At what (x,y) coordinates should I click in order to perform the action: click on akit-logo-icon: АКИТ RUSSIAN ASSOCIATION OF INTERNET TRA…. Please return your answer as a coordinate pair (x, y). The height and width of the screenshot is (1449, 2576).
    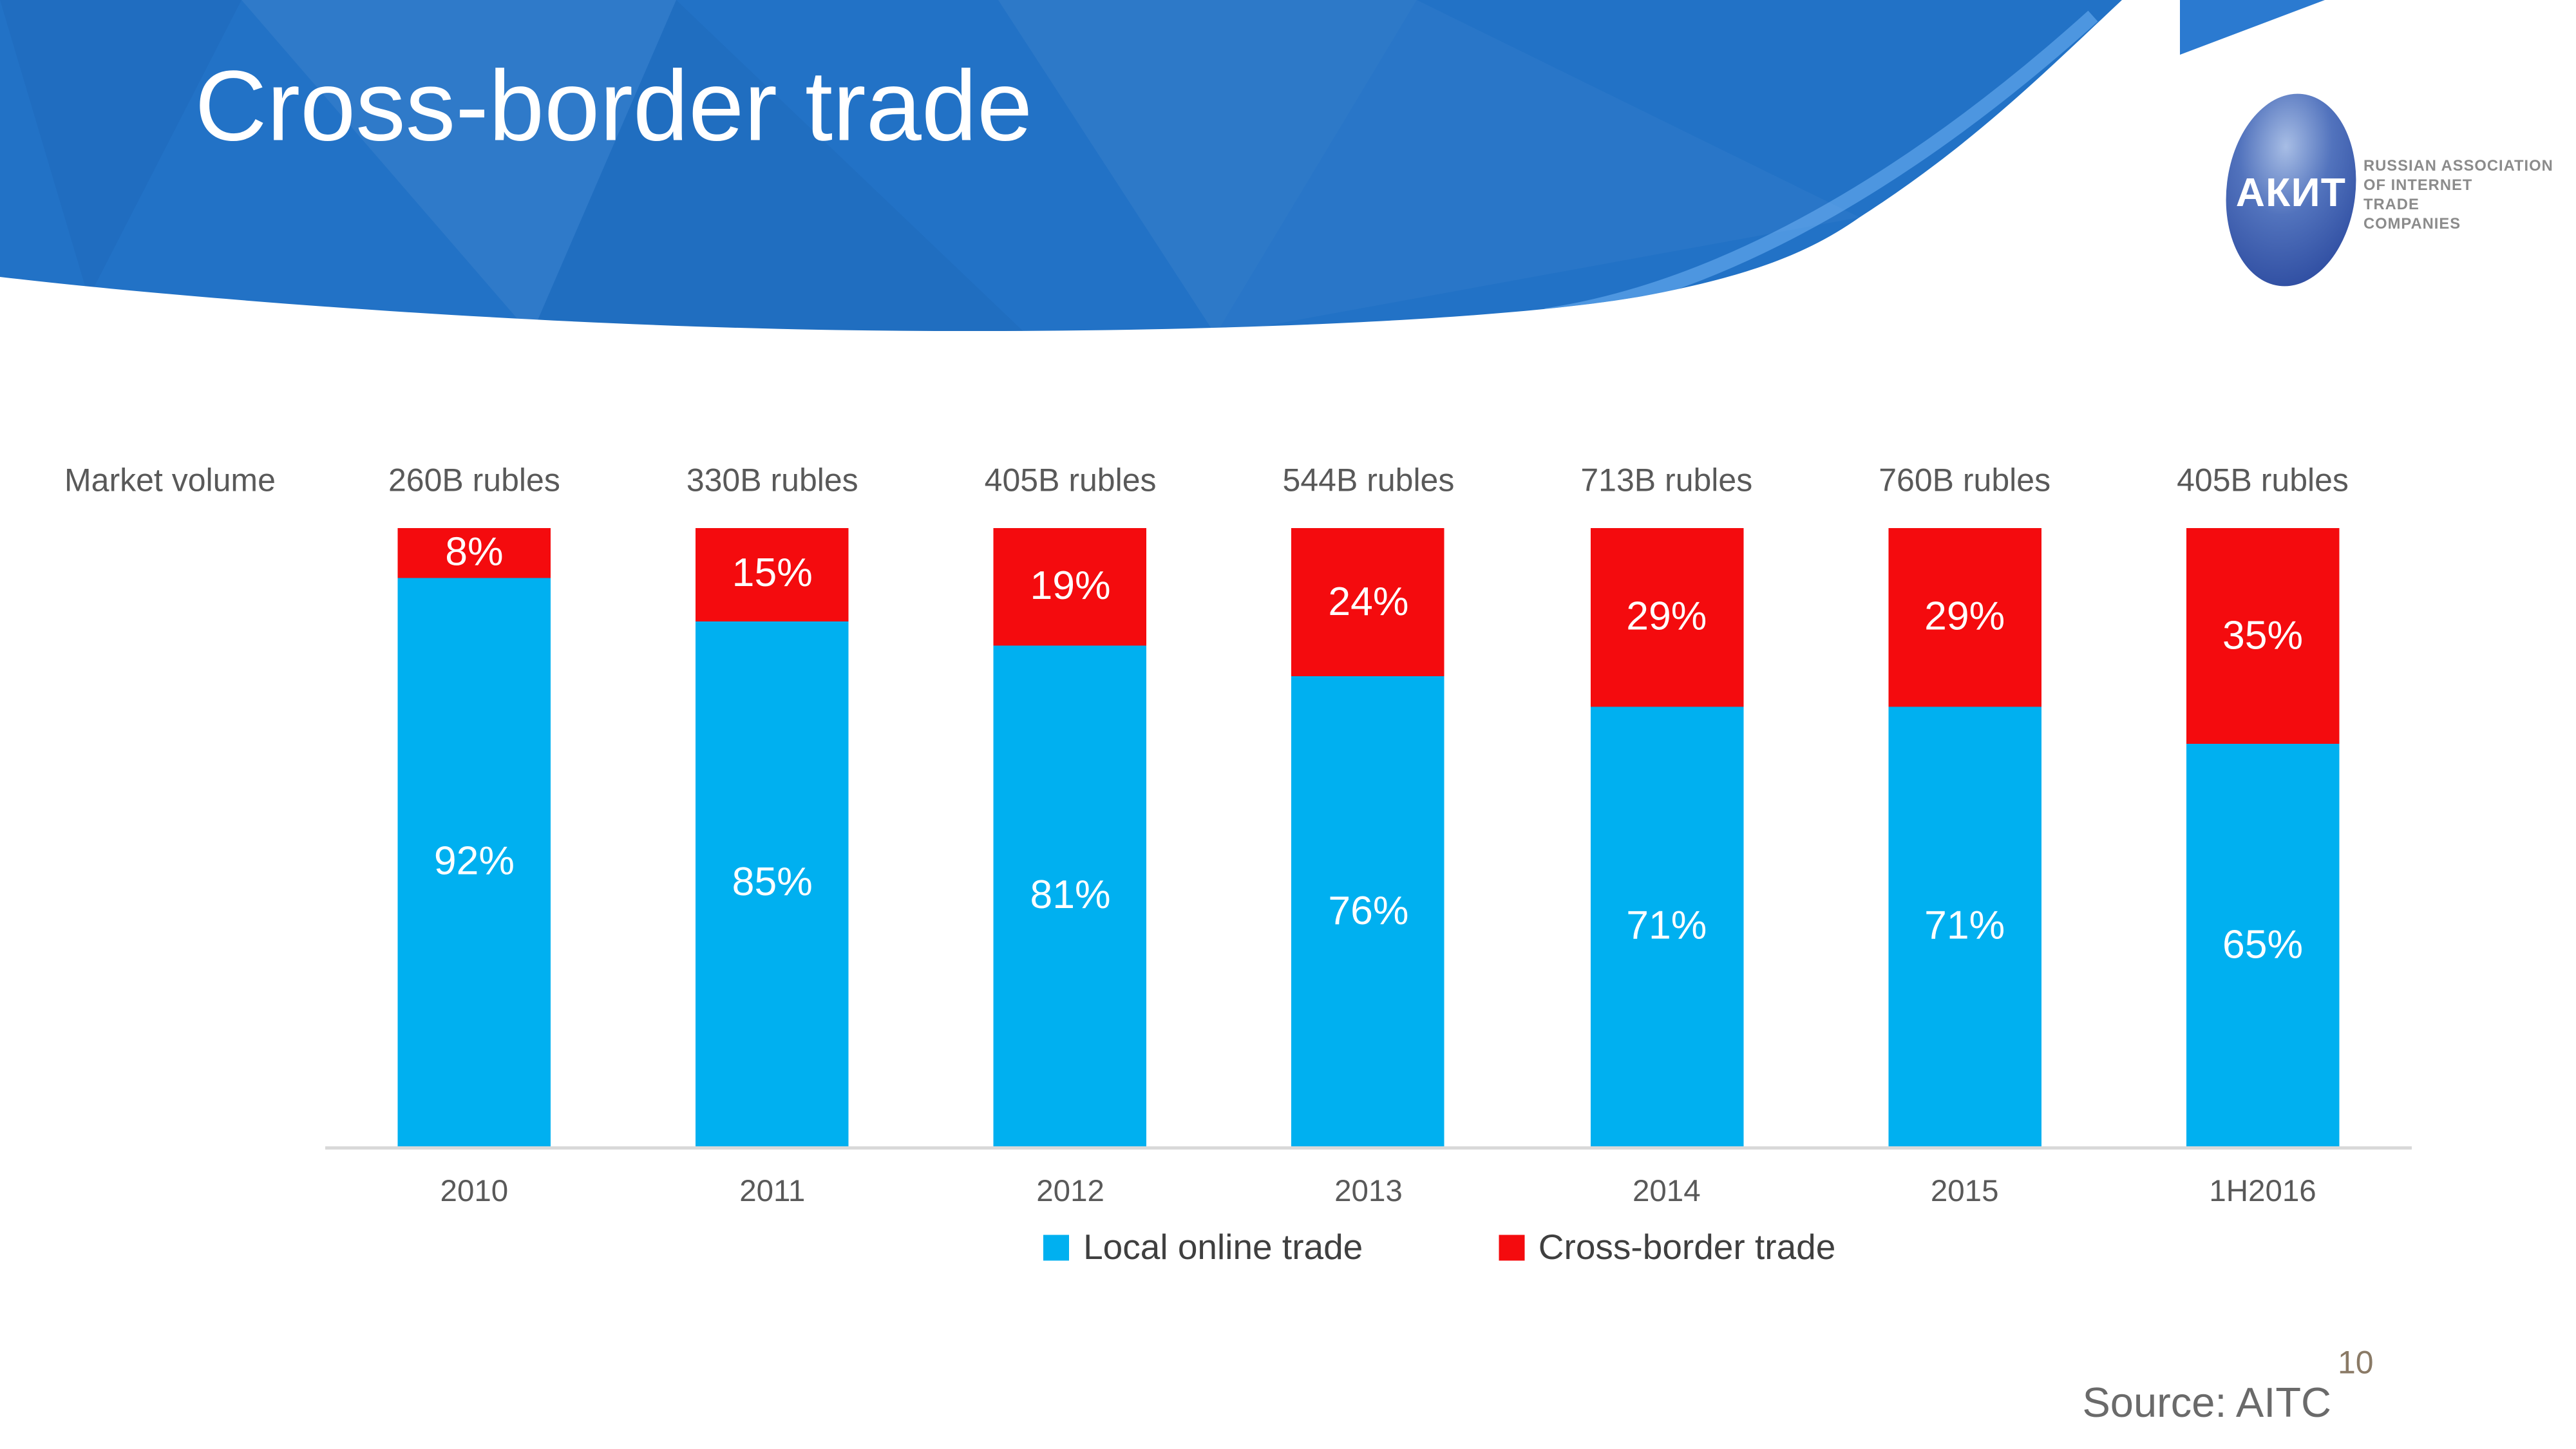
    Looking at the image, I should click on (2390, 190).